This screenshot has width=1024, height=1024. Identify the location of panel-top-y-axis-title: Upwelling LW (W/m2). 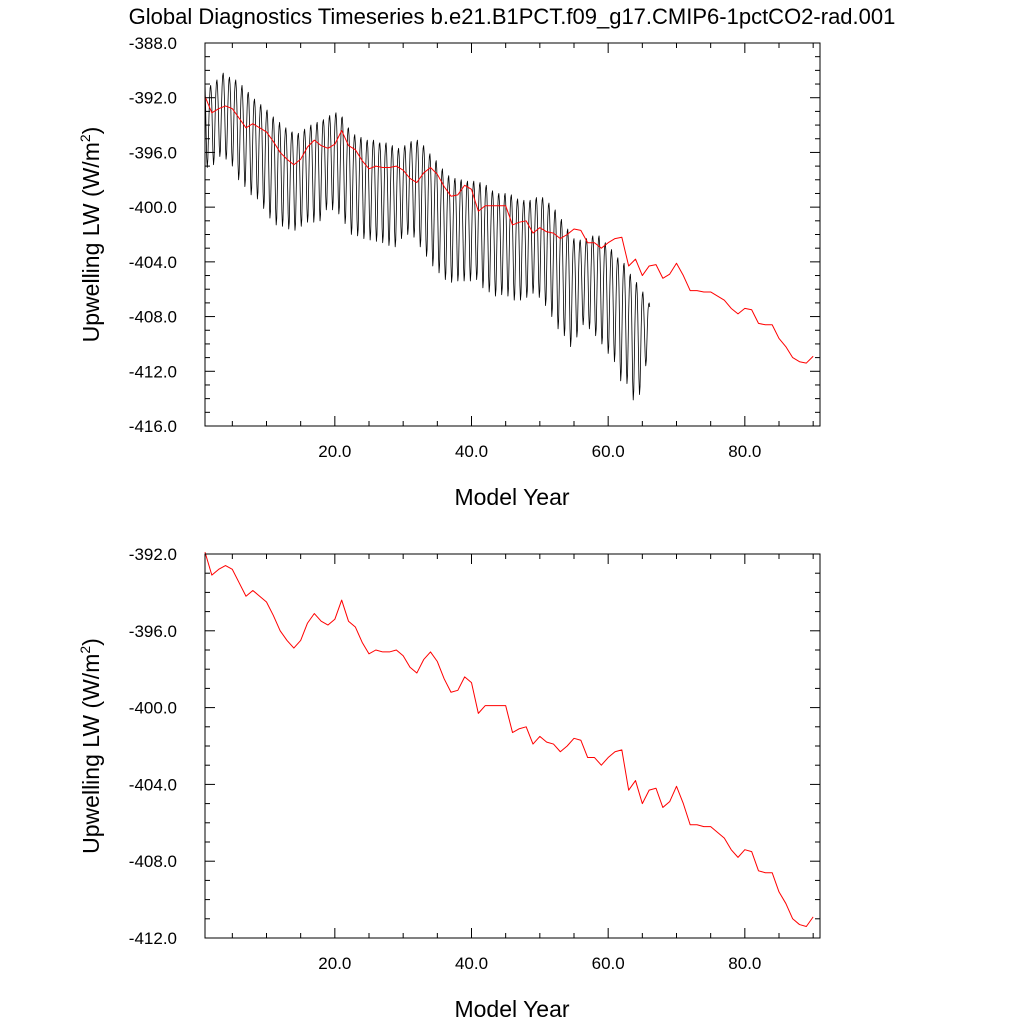
(90, 235).